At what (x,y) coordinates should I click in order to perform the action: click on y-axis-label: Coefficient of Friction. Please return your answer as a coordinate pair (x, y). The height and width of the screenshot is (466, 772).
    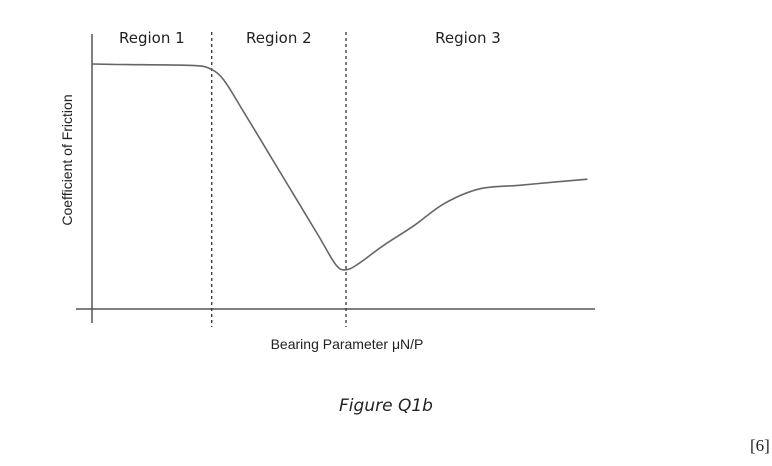
    Looking at the image, I should click on (67, 159).